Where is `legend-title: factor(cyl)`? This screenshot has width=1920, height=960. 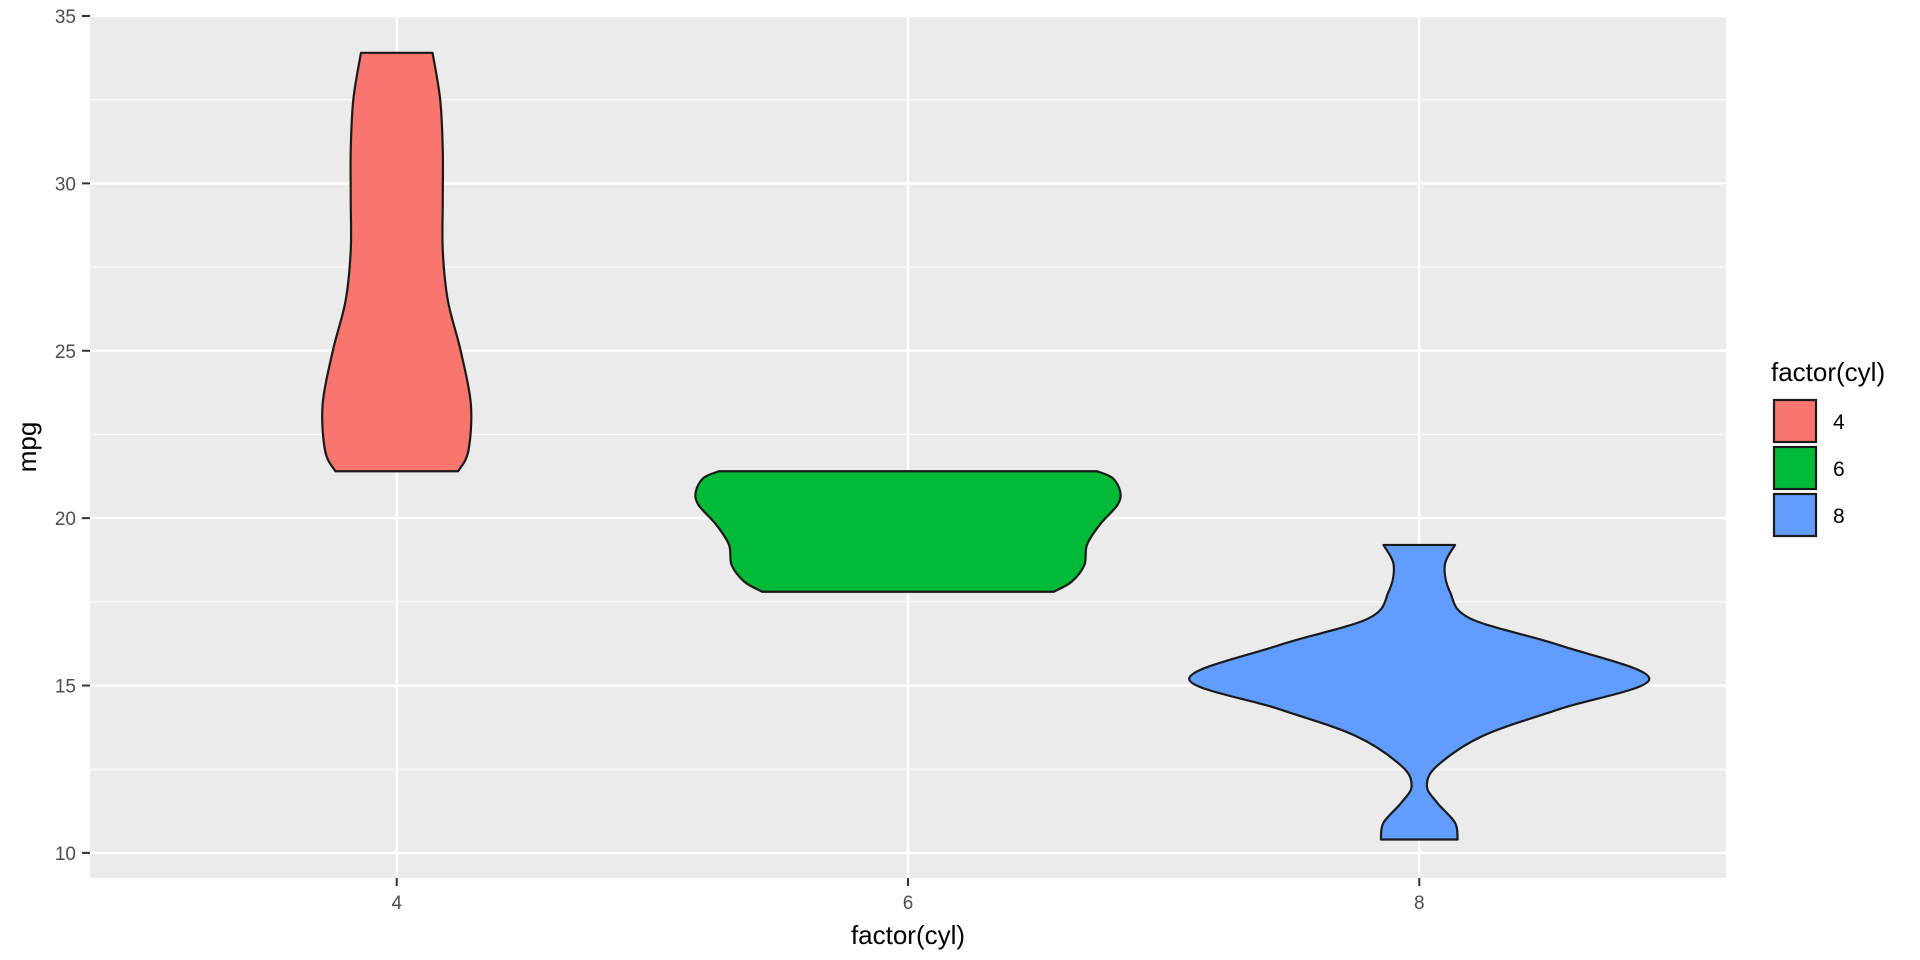
legend-title: factor(cyl) is located at coordinates (1828, 372).